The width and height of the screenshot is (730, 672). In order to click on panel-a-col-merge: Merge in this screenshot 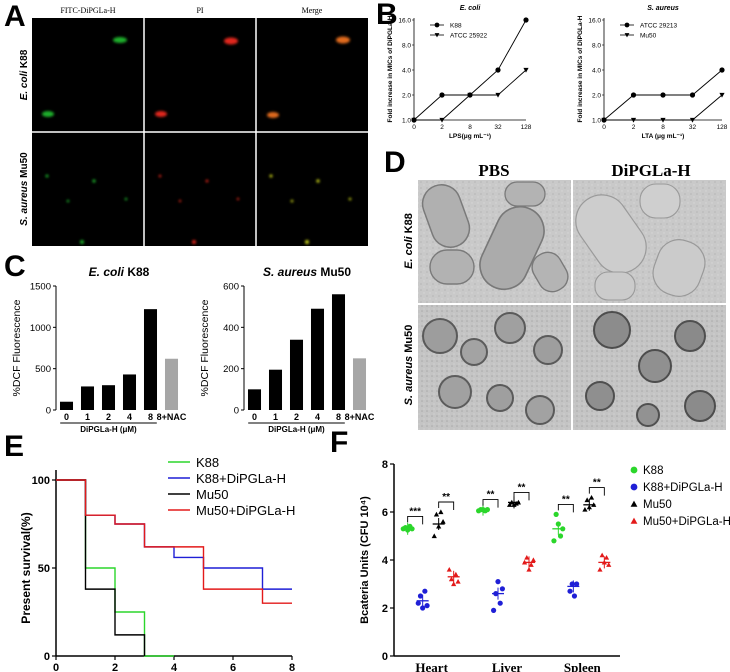, I will do `click(312, 10)`.